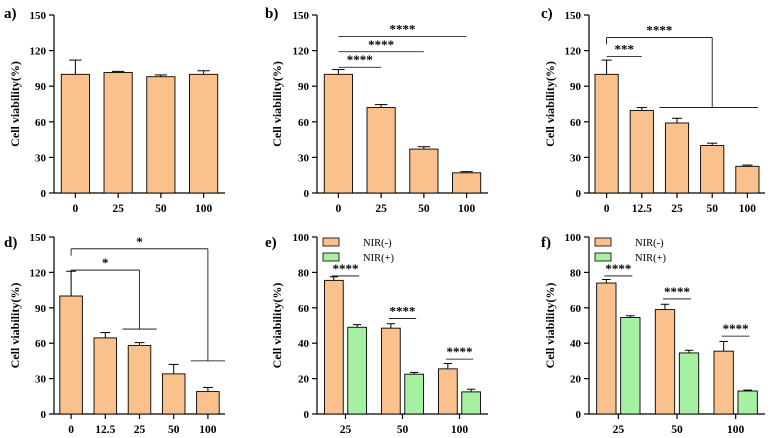 This screenshot has height=438, width=774. What do you see at coordinates (10, 14) in the screenshot?
I see `panel-label: a)` at bounding box center [10, 14].